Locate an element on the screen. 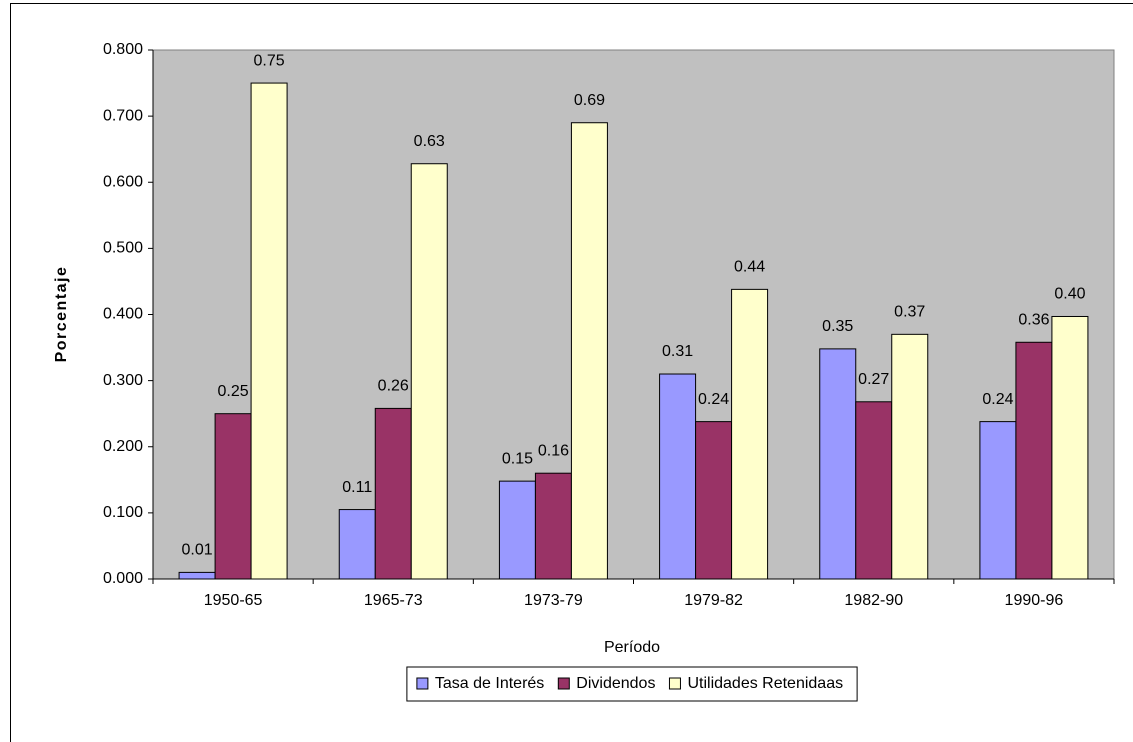  legend-box is located at coordinates (632, 684).